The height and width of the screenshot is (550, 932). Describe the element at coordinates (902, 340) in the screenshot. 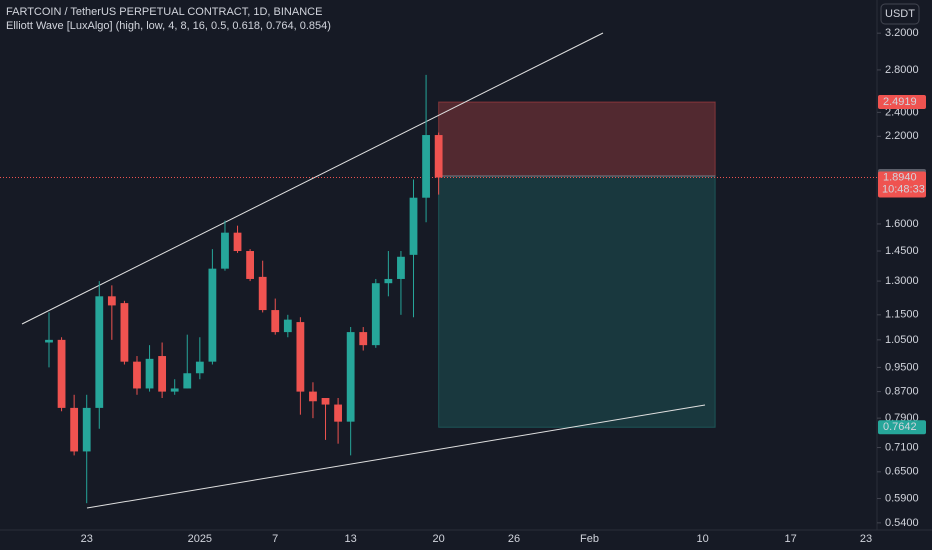

I see `y-tick-label: 1.0500` at that location.